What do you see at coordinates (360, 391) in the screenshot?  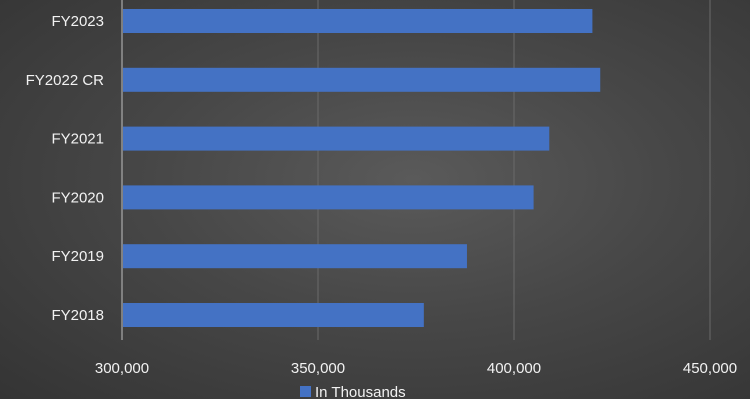 I see `legend-label: In Thousands` at bounding box center [360, 391].